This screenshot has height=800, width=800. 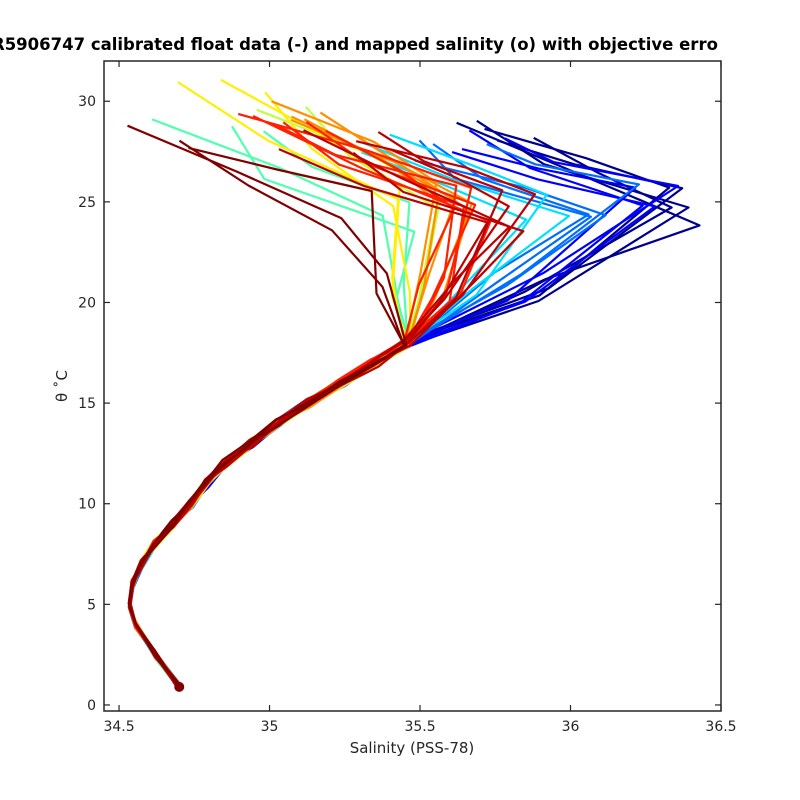 What do you see at coordinates (419, 727) in the screenshot?
I see `x-tick-label: 35.5` at bounding box center [419, 727].